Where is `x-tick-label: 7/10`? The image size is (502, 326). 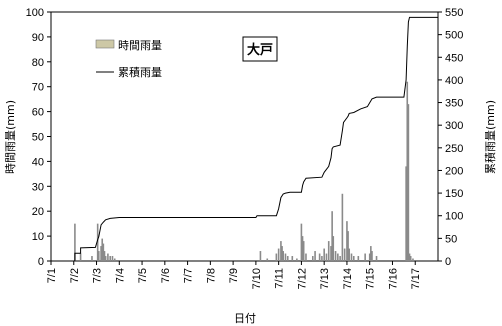
x-tick-label: 7/10 is located at coordinates (257, 278).